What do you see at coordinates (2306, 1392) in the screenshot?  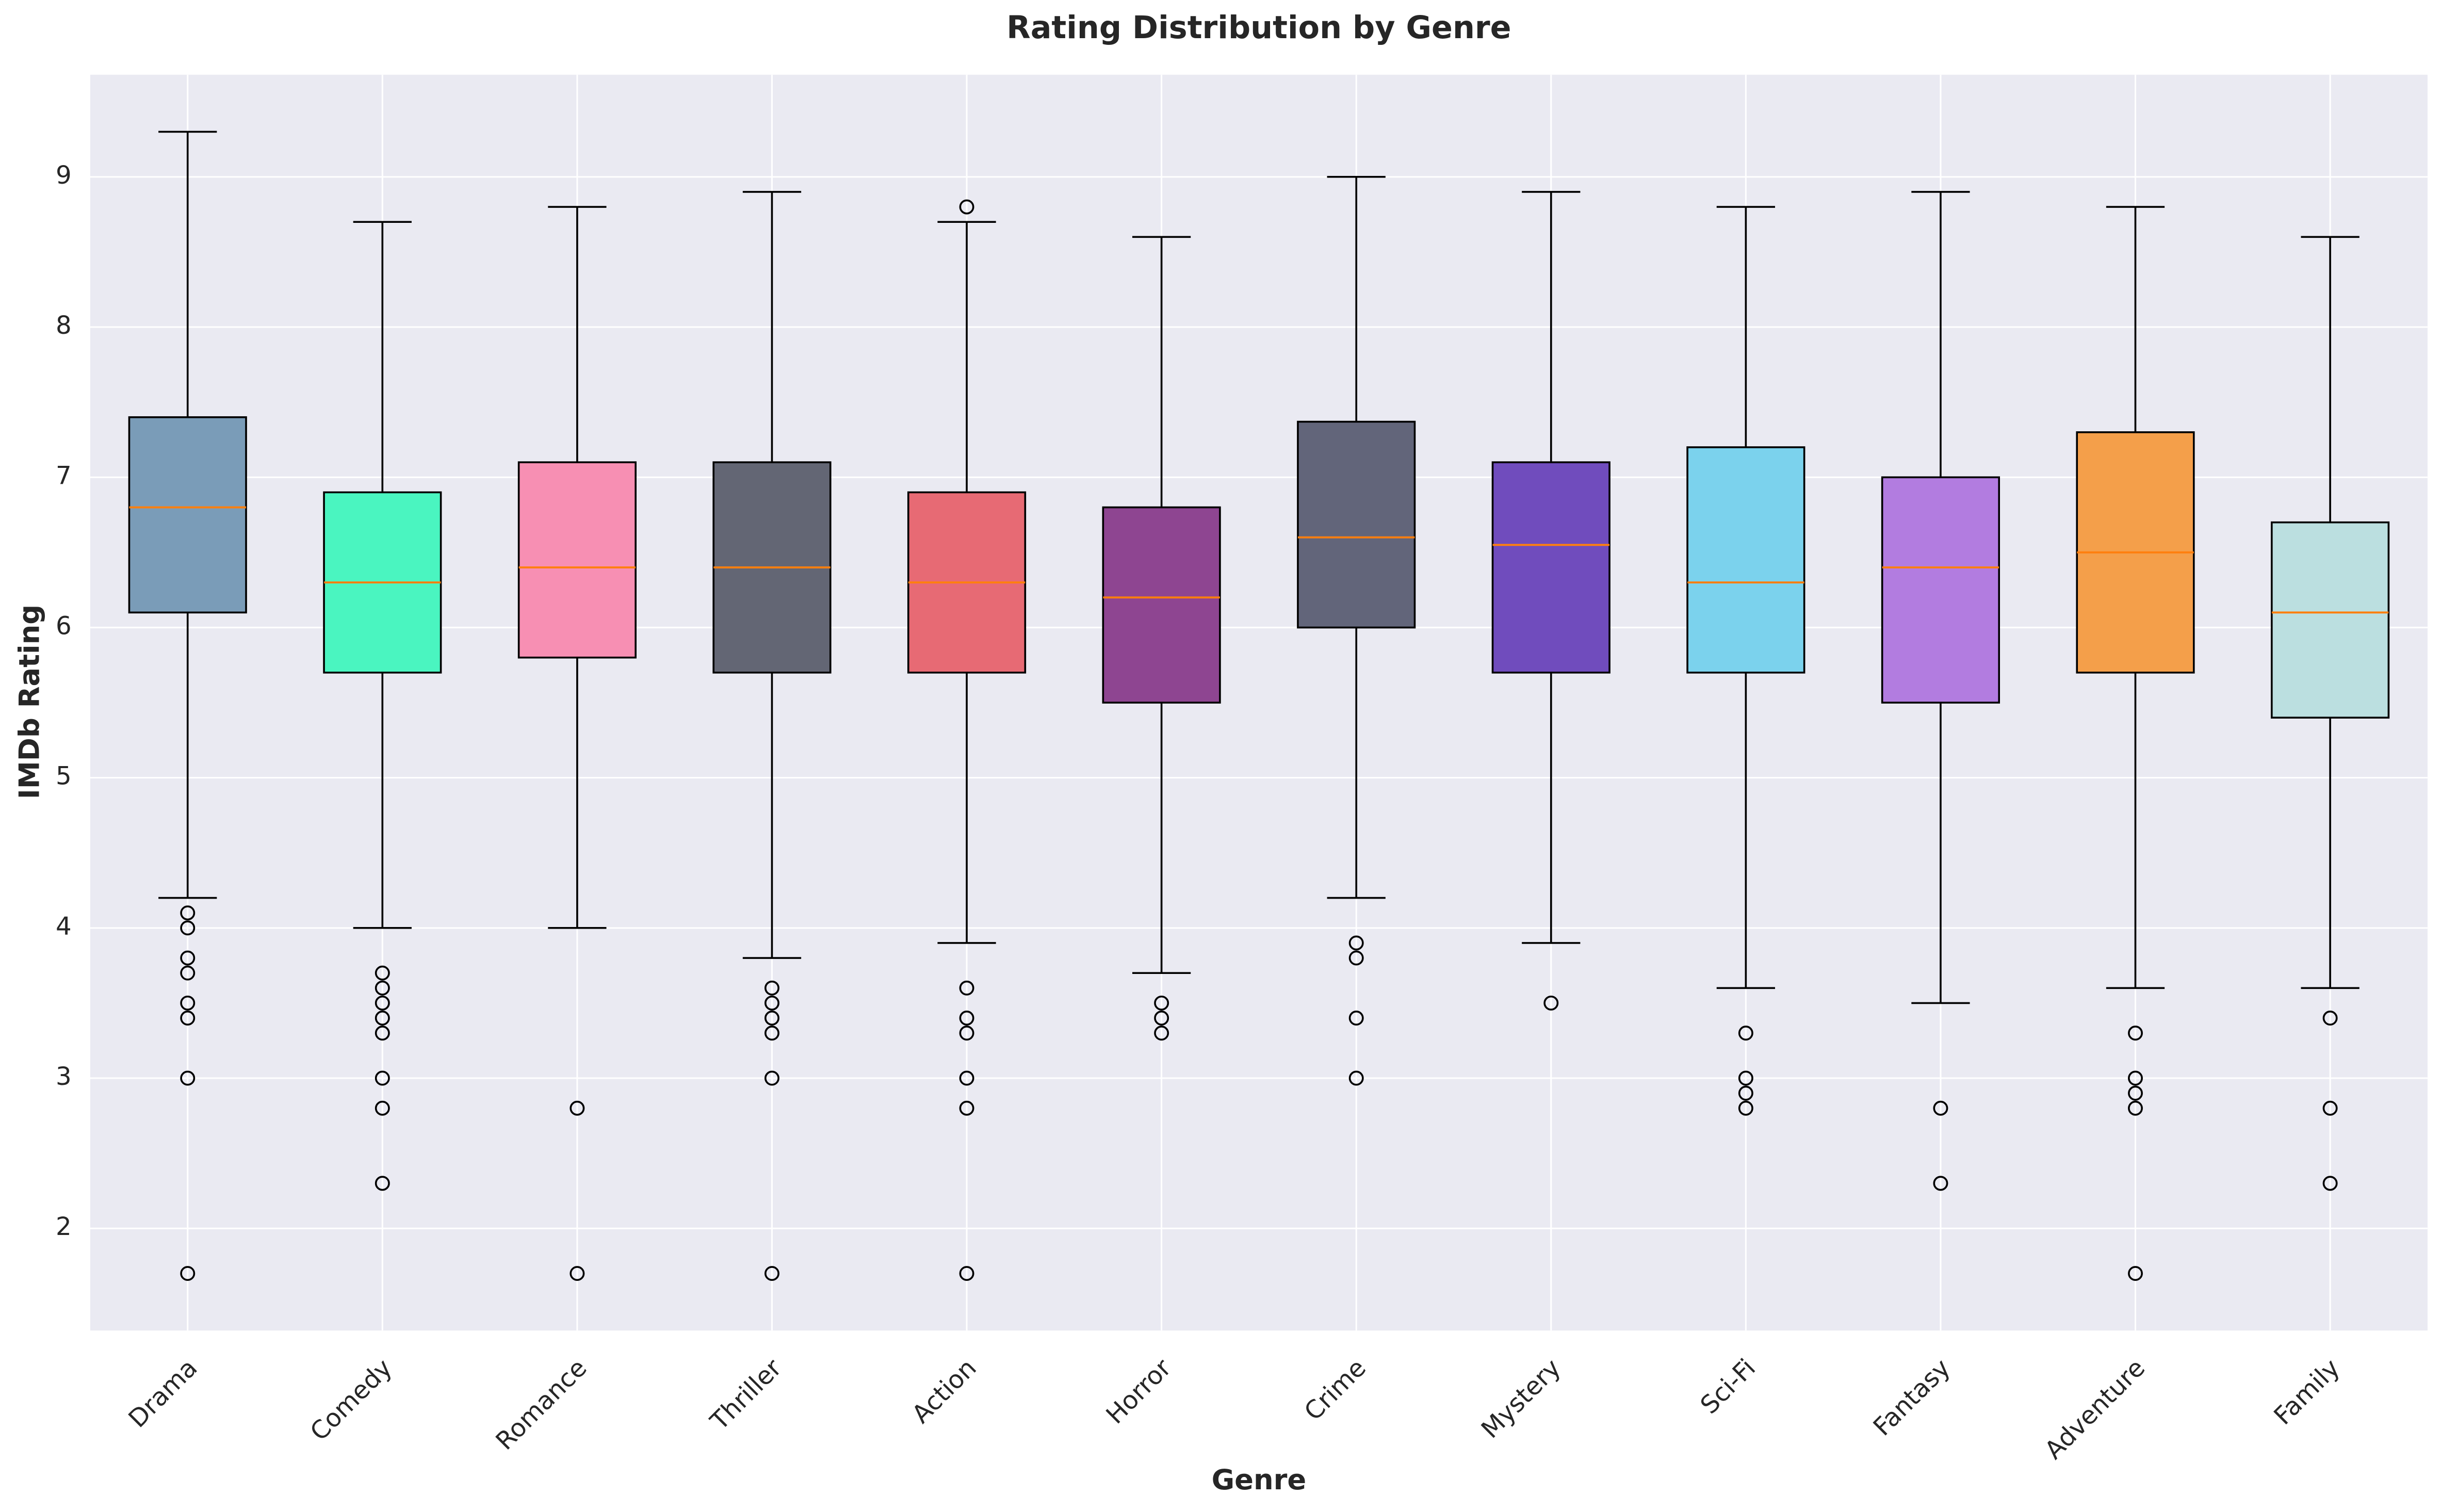 I see `x-tick-label: Family` at bounding box center [2306, 1392].